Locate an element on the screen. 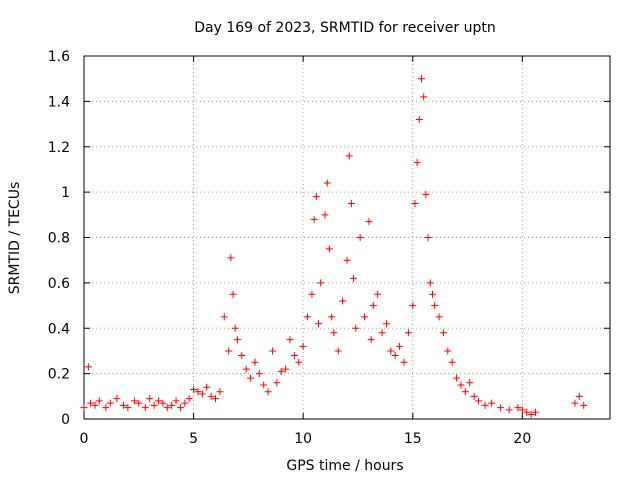 The width and height of the screenshot is (640, 480). y-tick-label: 0.2 is located at coordinates (59, 375).